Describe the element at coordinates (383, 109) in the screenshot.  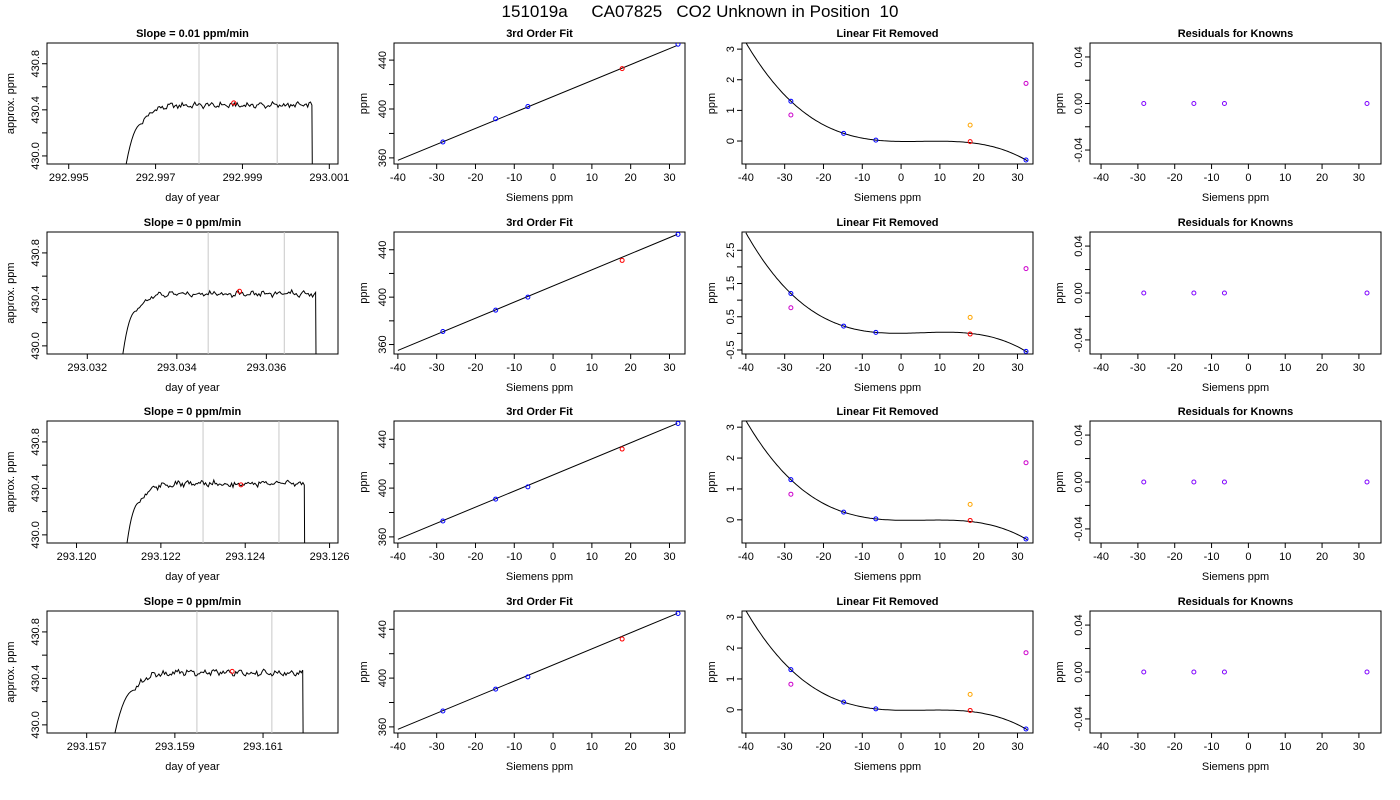
I see `y-tick-label: 400` at that location.